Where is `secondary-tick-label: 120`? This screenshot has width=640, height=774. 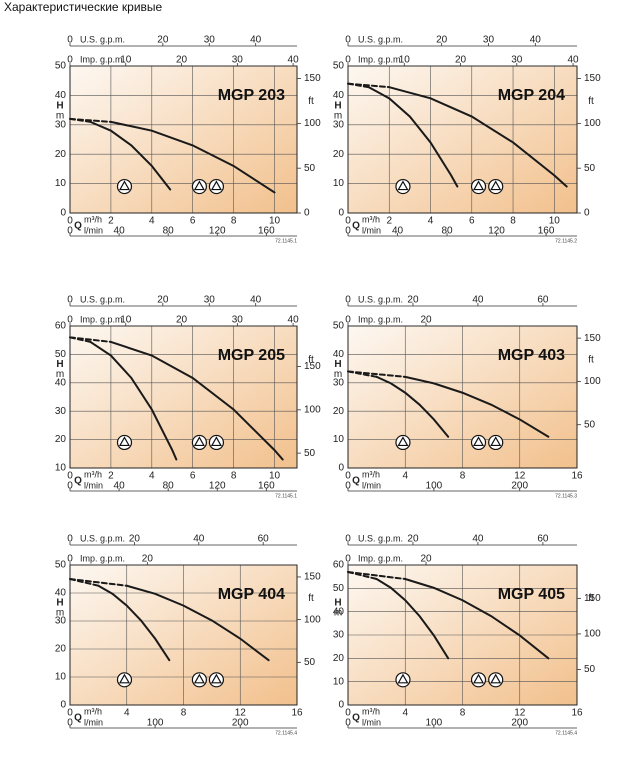 secondary-tick-label: 120 is located at coordinates (496, 231).